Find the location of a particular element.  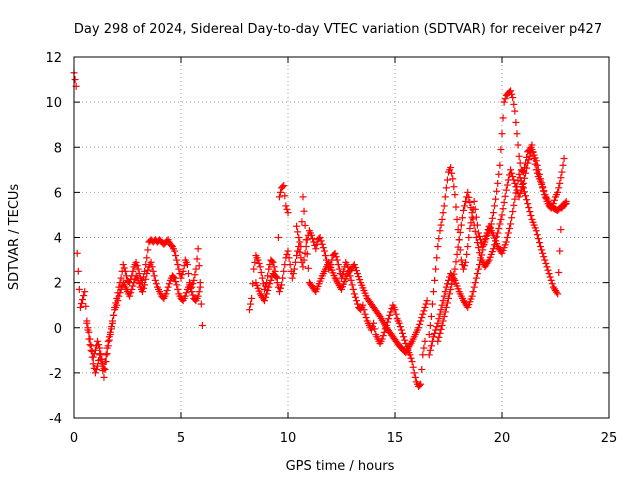

y-tick-label: -2 is located at coordinates (55, 374).